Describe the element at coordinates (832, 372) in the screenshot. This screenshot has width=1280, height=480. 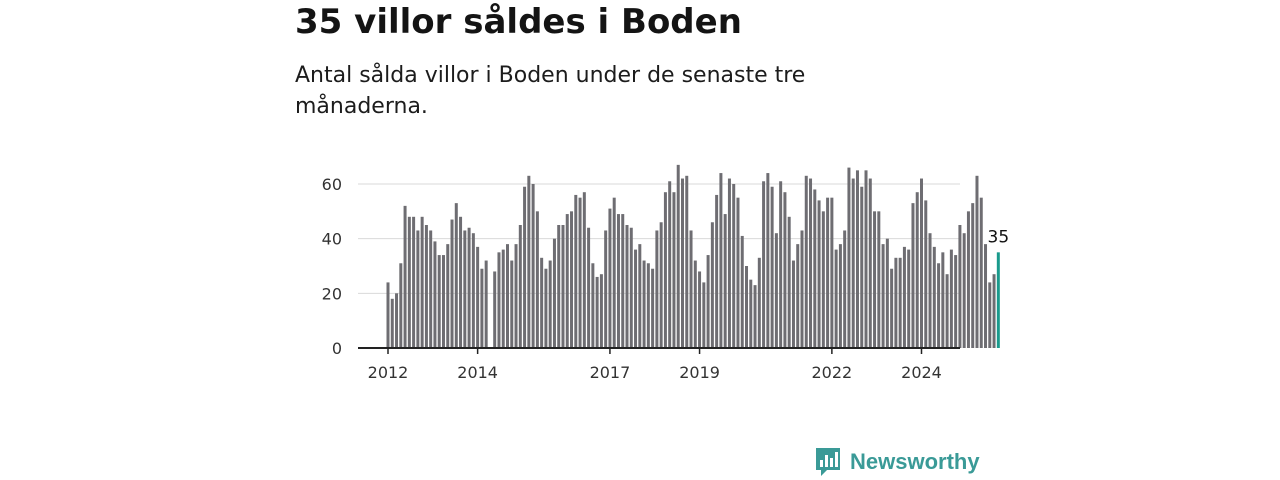
I see `x-tick-label: 2022` at that location.